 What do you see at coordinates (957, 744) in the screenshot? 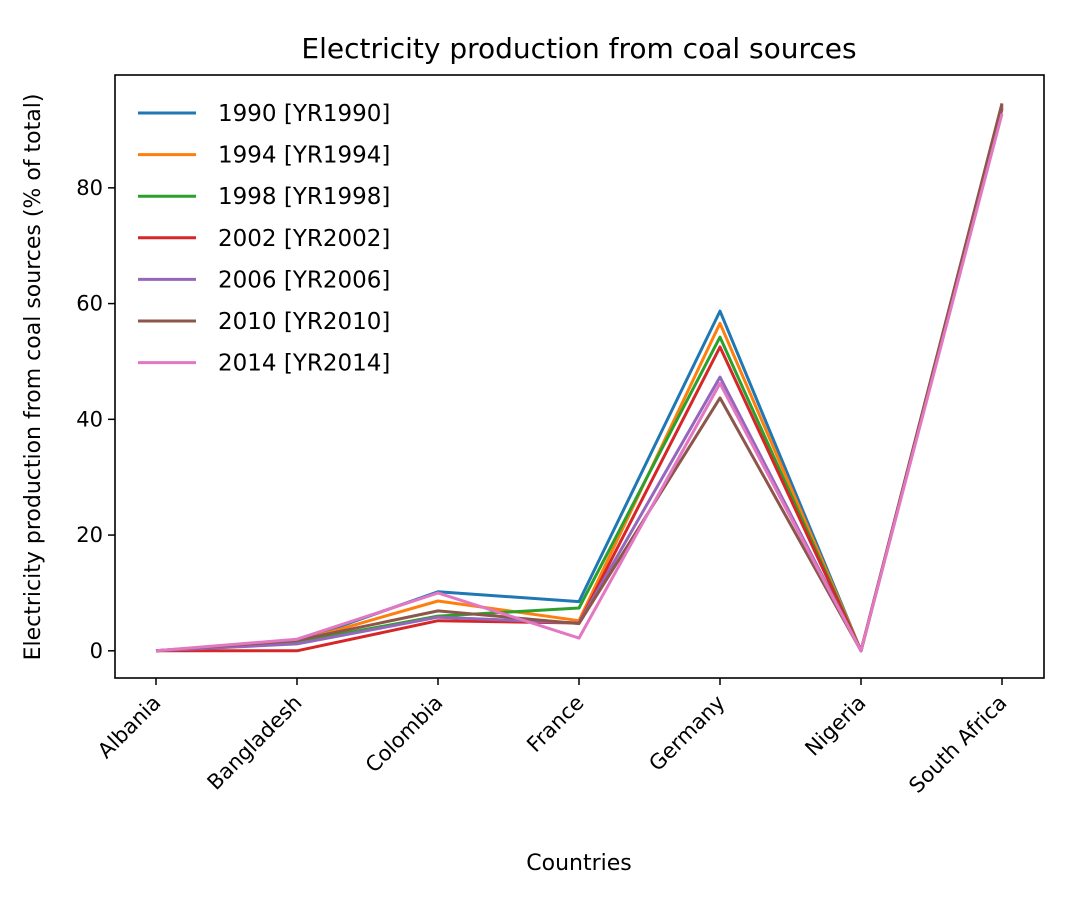
I see `x-tick-label: South Africa` at bounding box center [957, 744].